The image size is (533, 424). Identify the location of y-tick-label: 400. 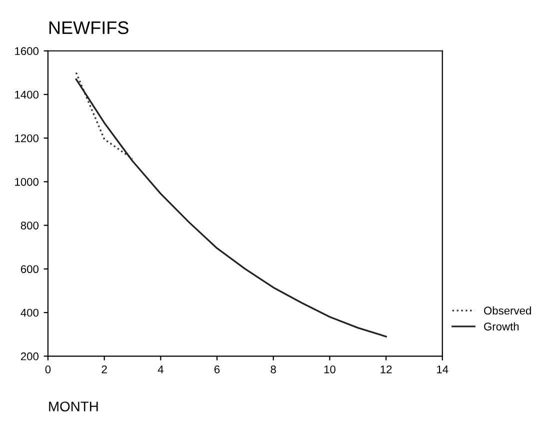
(29, 312).